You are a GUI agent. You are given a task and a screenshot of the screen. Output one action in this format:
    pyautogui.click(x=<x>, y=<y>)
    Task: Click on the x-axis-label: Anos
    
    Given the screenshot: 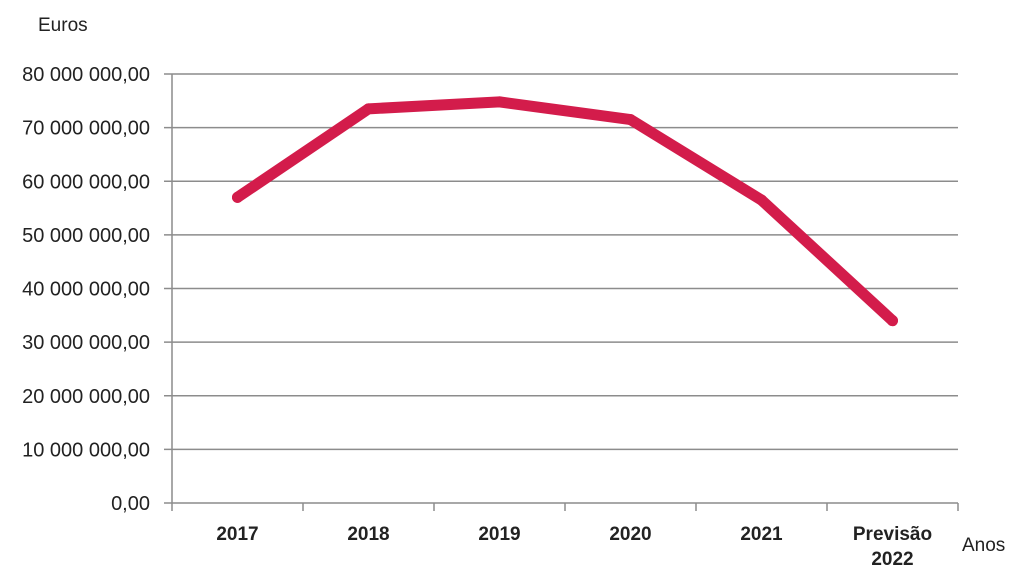 What is the action you would take?
    pyautogui.click(x=983, y=545)
    